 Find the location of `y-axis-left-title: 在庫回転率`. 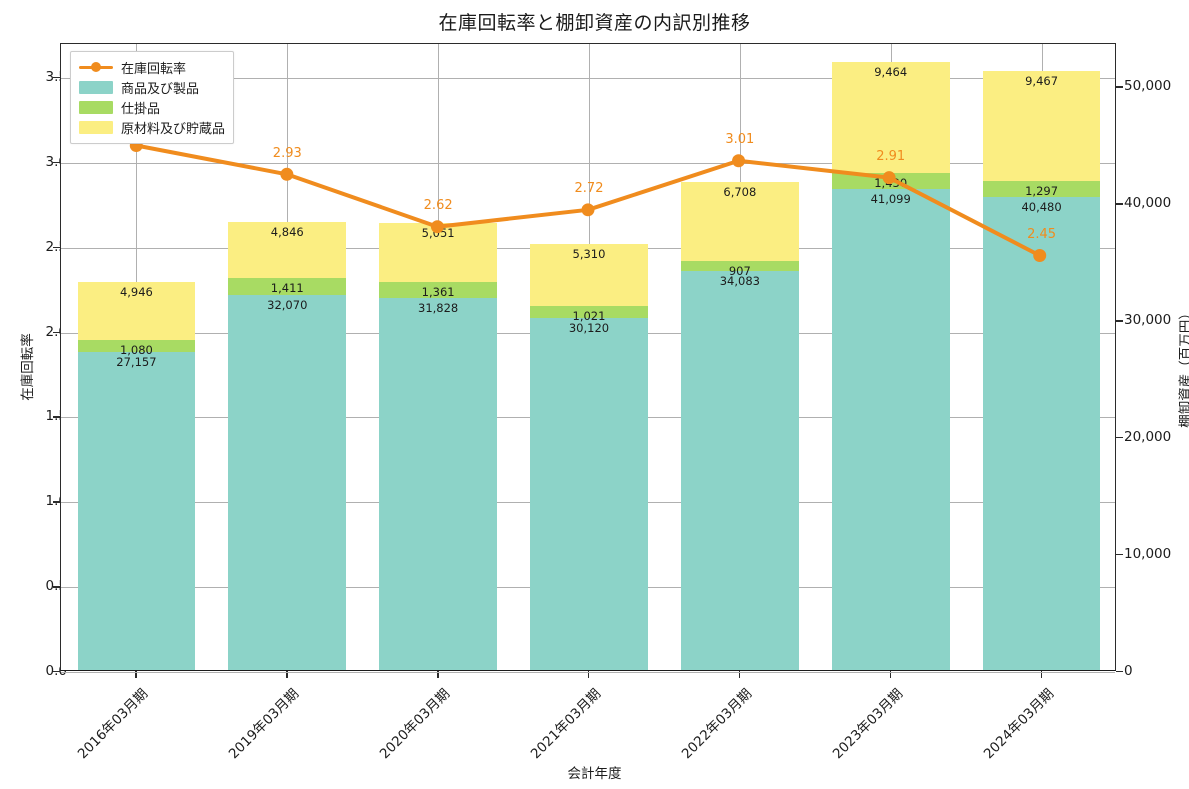

y-axis-left-title: 在庫回転率 is located at coordinates (28, 367).